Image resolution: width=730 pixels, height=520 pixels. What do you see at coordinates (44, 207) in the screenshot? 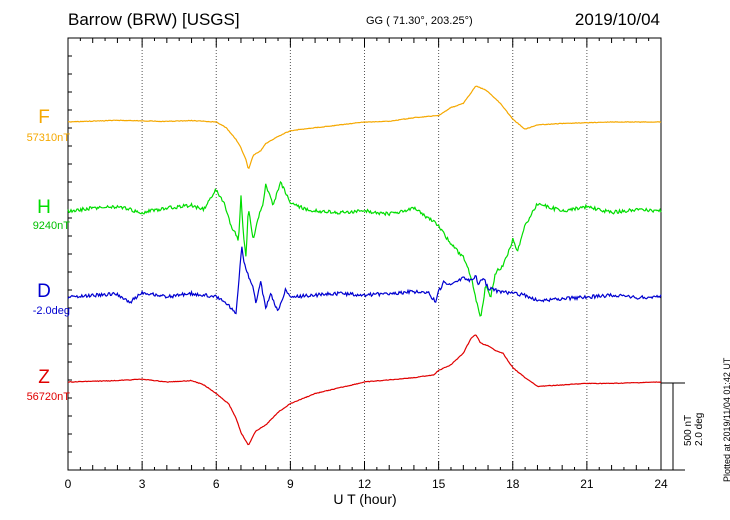
I see `series-label-h: H` at bounding box center [44, 207].